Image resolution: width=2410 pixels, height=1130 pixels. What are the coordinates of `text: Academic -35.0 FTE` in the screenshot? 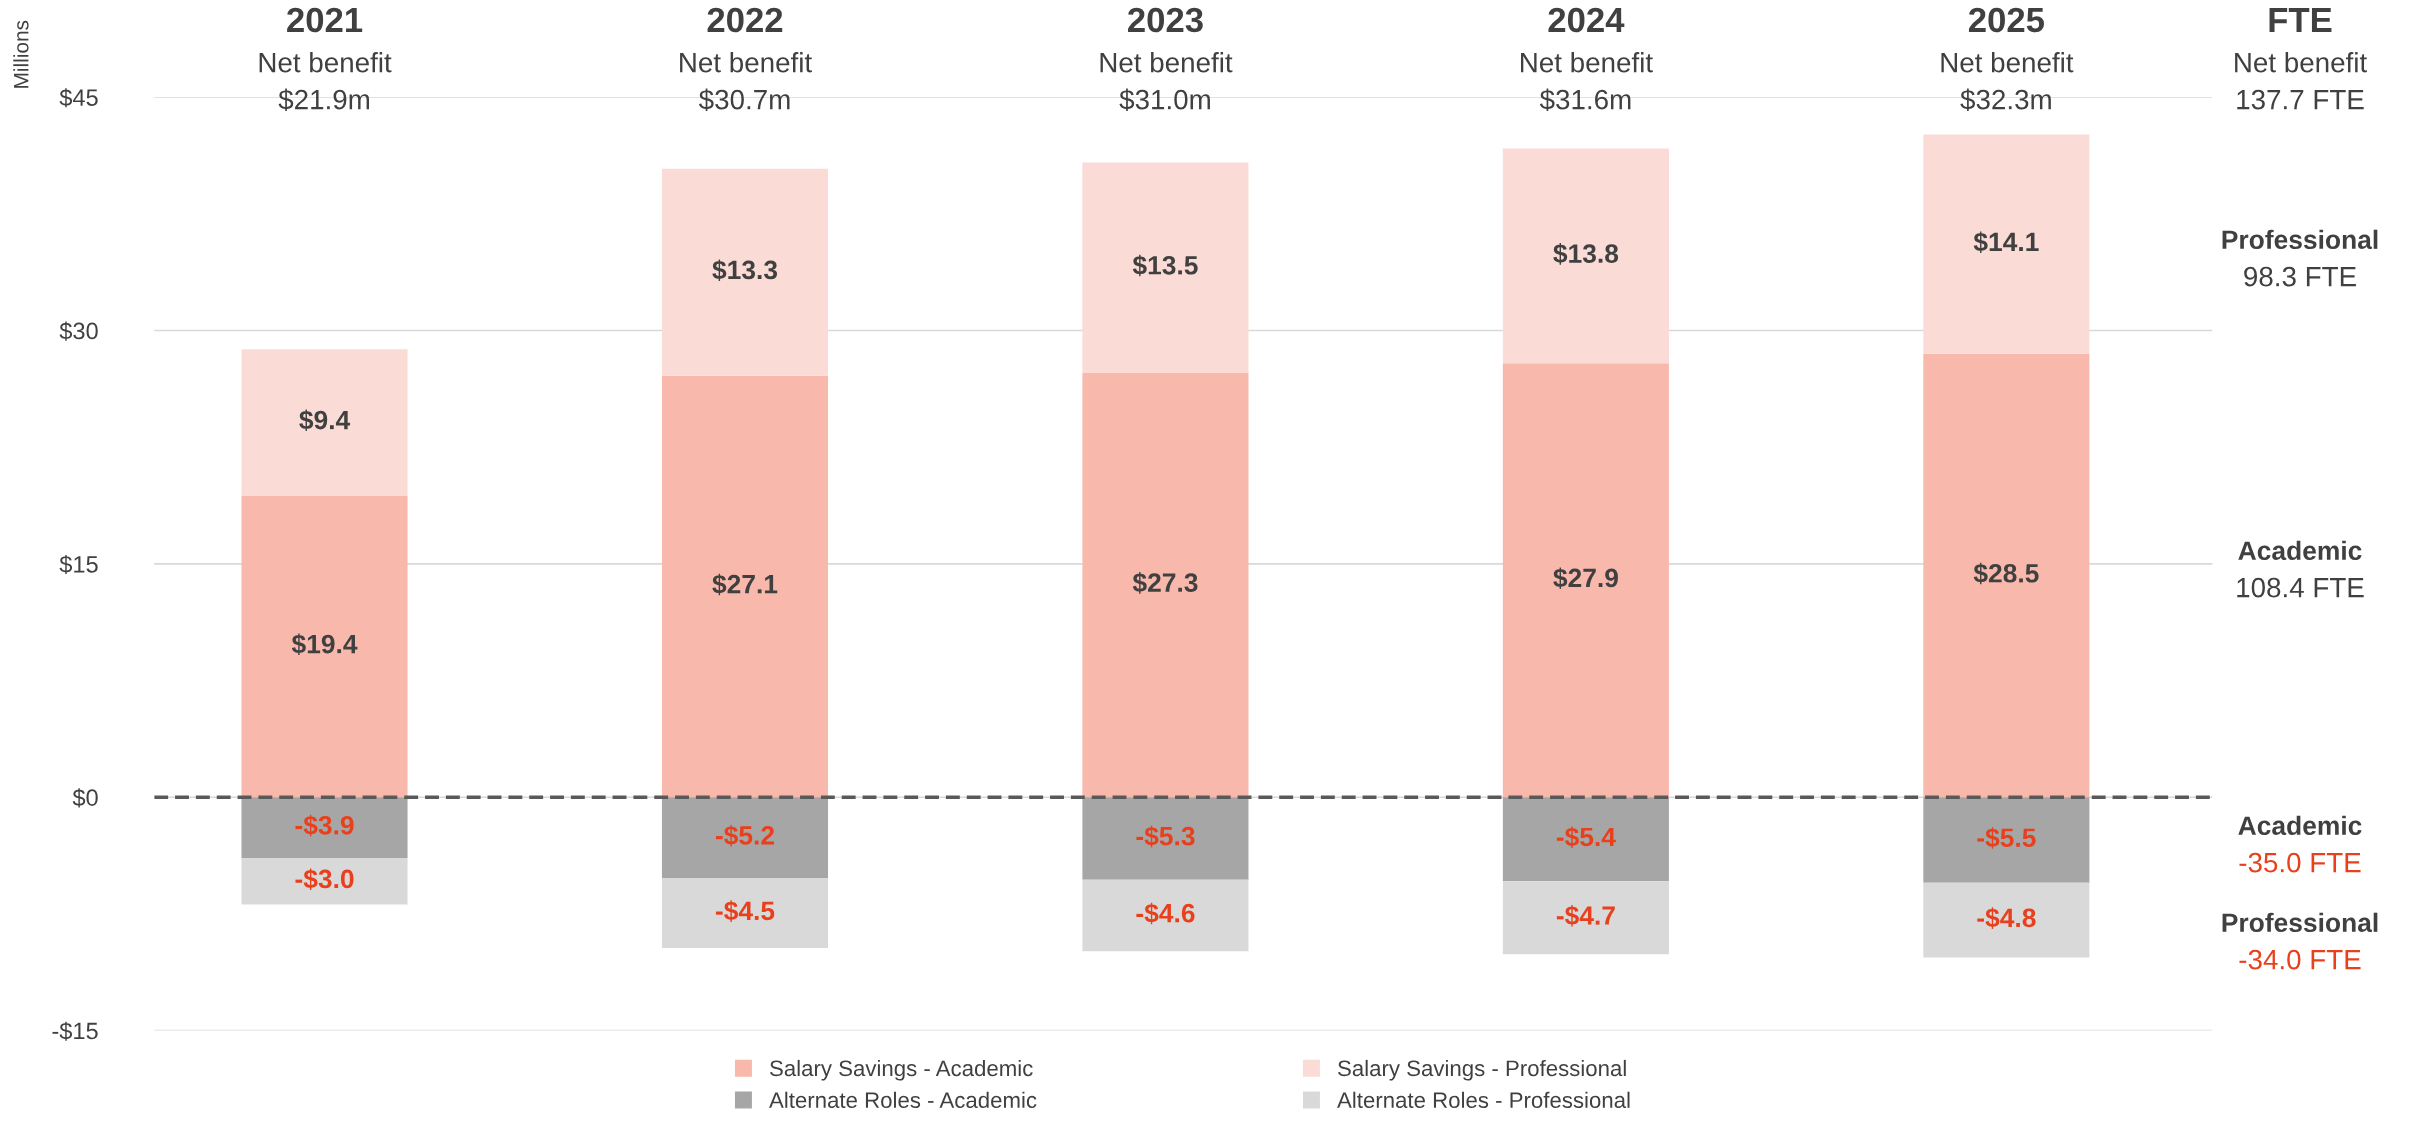 It's located at (2300, 844).